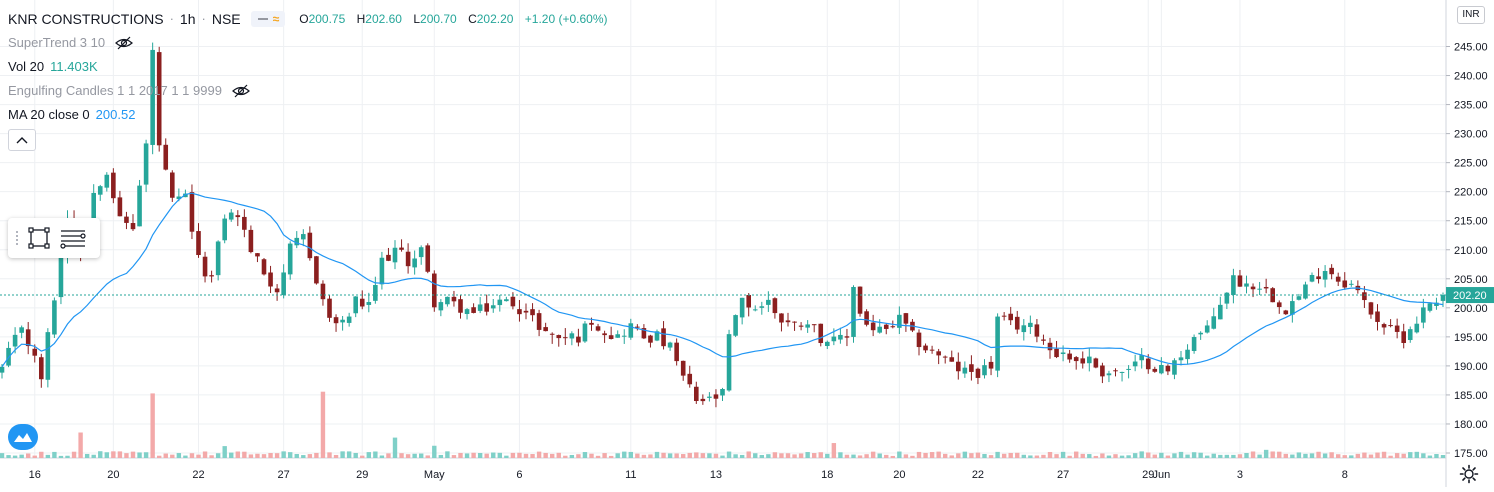 The width and height of the screenshot is (1494, 492). I want to click on gear-icon, so click(1469, 474).